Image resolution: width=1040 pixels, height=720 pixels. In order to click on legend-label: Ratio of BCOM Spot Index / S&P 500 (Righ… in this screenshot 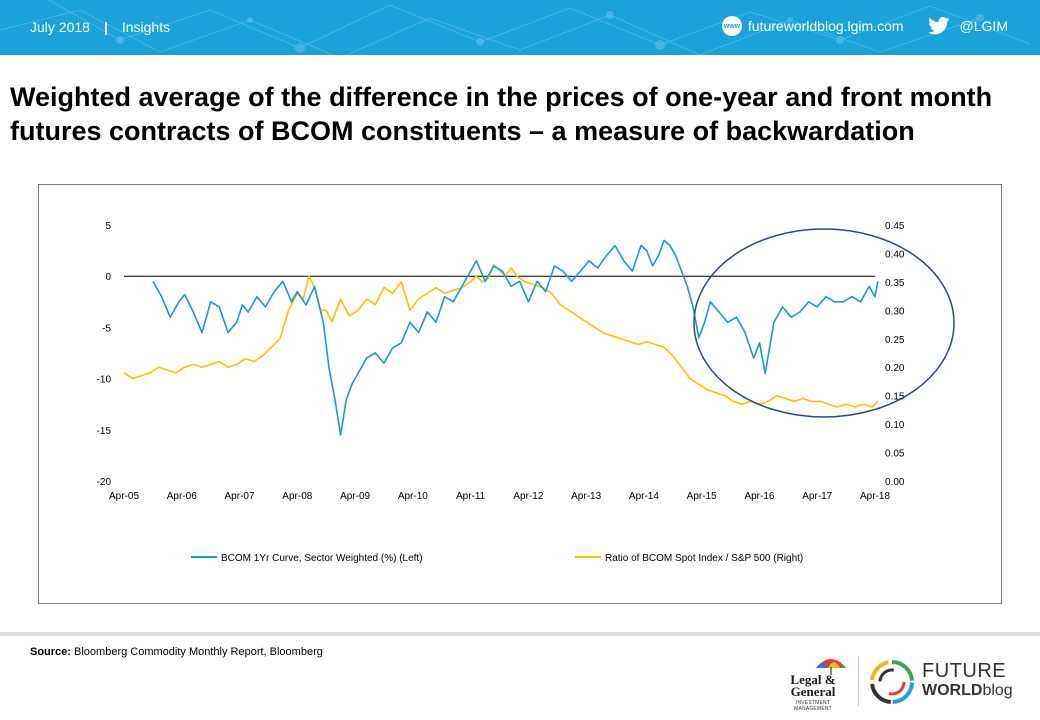, I will do `click(704, 558)`.